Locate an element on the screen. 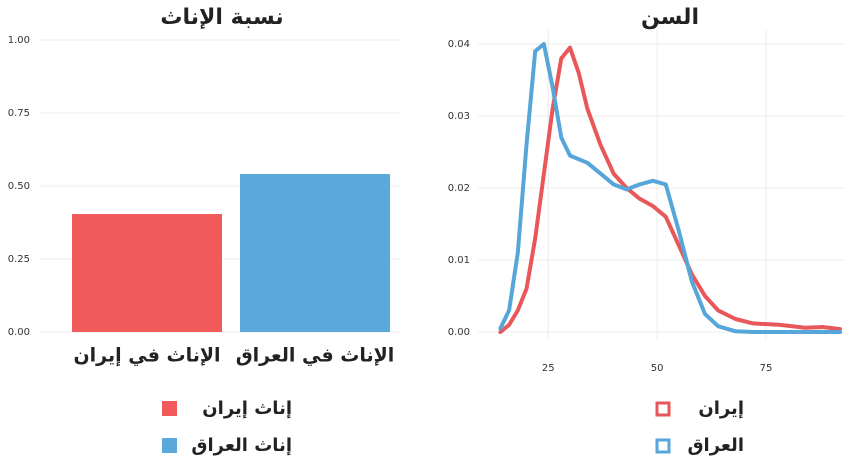  chart-title: السن is located at coordinates (670, 17).